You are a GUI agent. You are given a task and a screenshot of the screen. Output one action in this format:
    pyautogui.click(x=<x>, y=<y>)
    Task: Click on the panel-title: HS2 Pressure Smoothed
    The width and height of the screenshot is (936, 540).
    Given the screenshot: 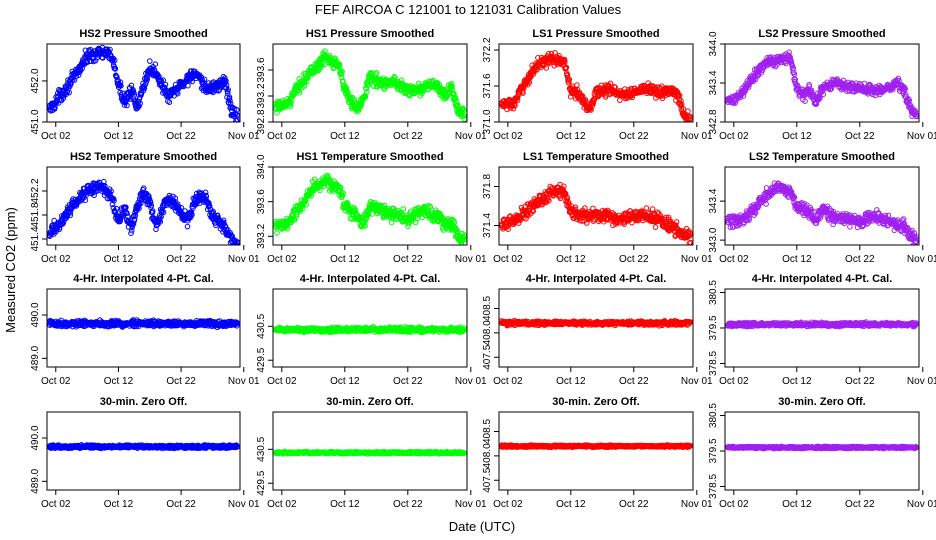 What is the action you would take?
    pyautogui.click(x=143, y=34)
    